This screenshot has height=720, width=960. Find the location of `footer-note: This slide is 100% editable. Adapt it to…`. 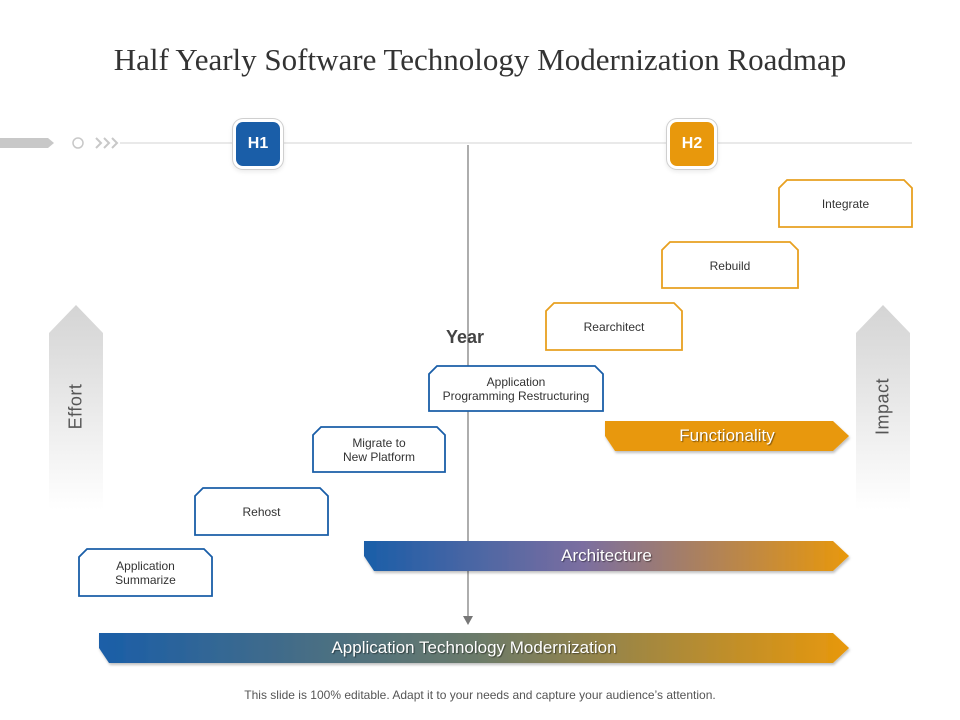

footer-note: This slide is 100% editable. Adapt it to… is located at coordinates (480, 695).